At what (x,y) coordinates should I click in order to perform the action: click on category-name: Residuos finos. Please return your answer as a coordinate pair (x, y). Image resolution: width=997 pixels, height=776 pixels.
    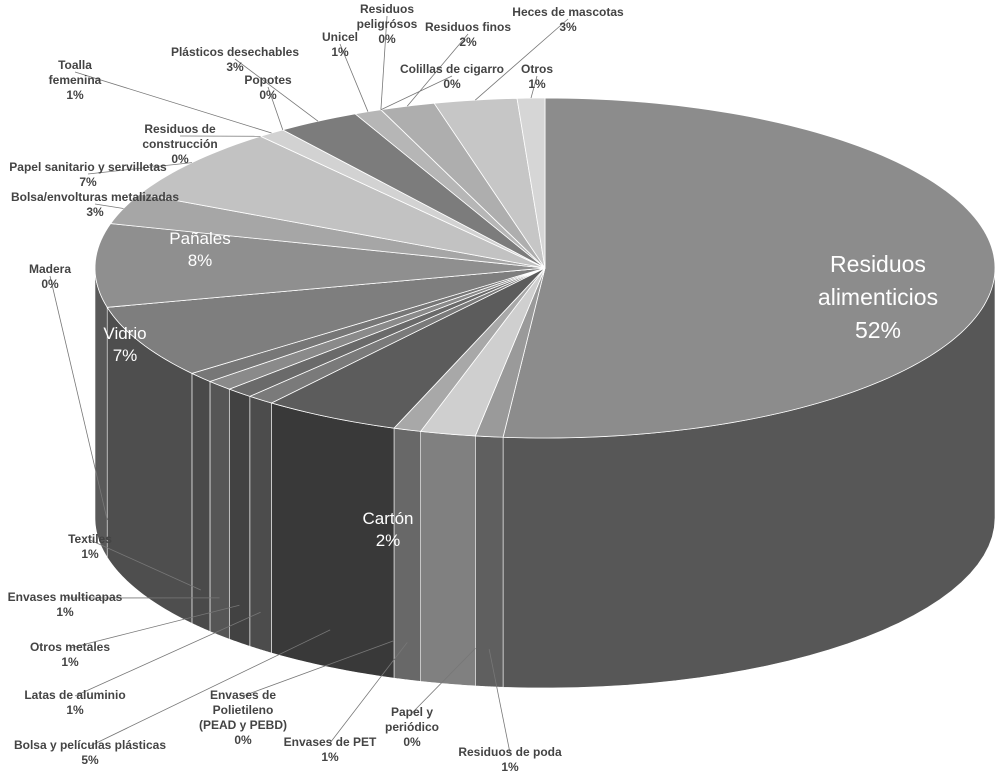
    Looking at the image, I should click on (467, 27).